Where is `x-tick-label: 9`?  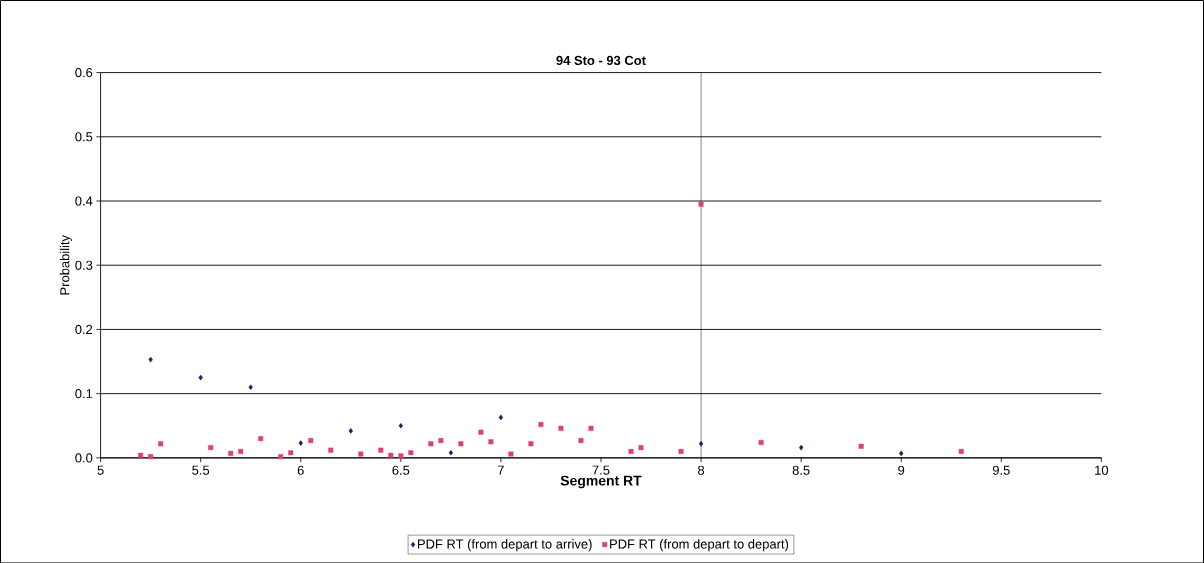
x-tick-label: 9 is located at coordinates (901, 470).